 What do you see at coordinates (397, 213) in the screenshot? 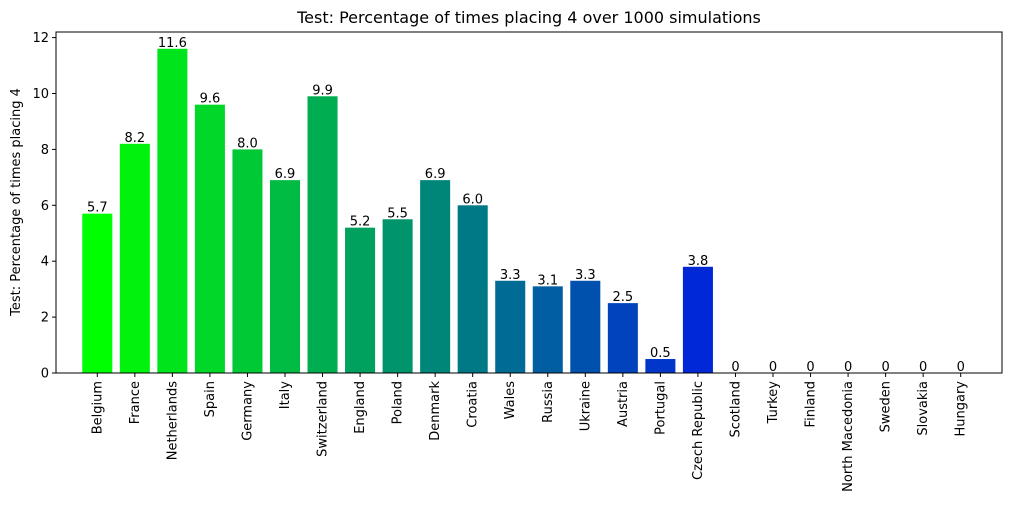
I see `bar-value-label: 5.5` at bounding box center [397, 213].